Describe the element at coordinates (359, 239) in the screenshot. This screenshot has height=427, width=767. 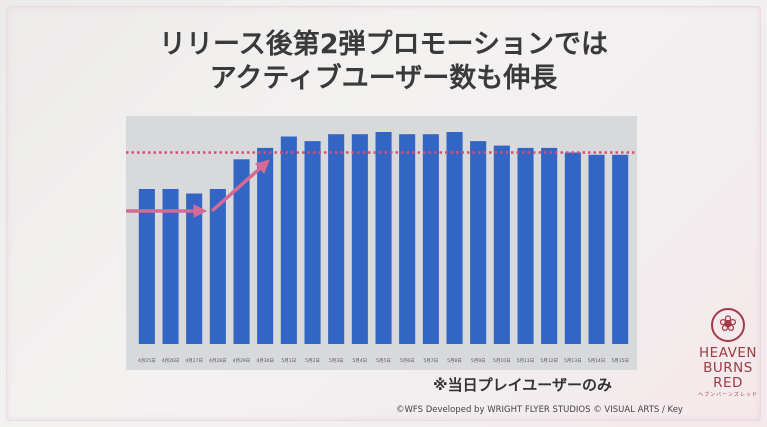
I see `bar-5月4日` at that location.